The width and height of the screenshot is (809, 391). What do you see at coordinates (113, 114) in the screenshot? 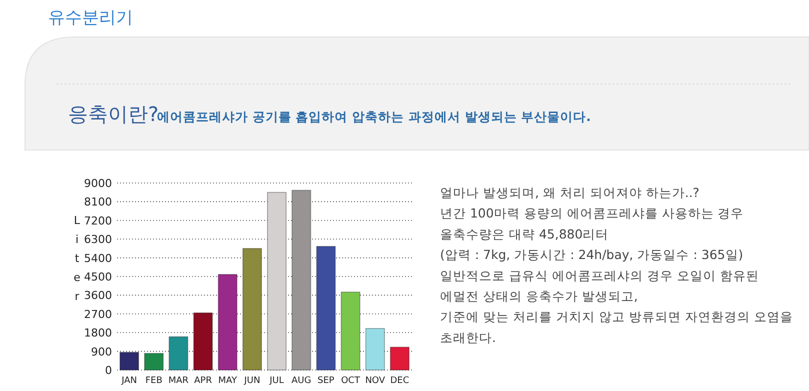
I see `chart-subtitle: 응축이란?` at bounding box center [113, 114].